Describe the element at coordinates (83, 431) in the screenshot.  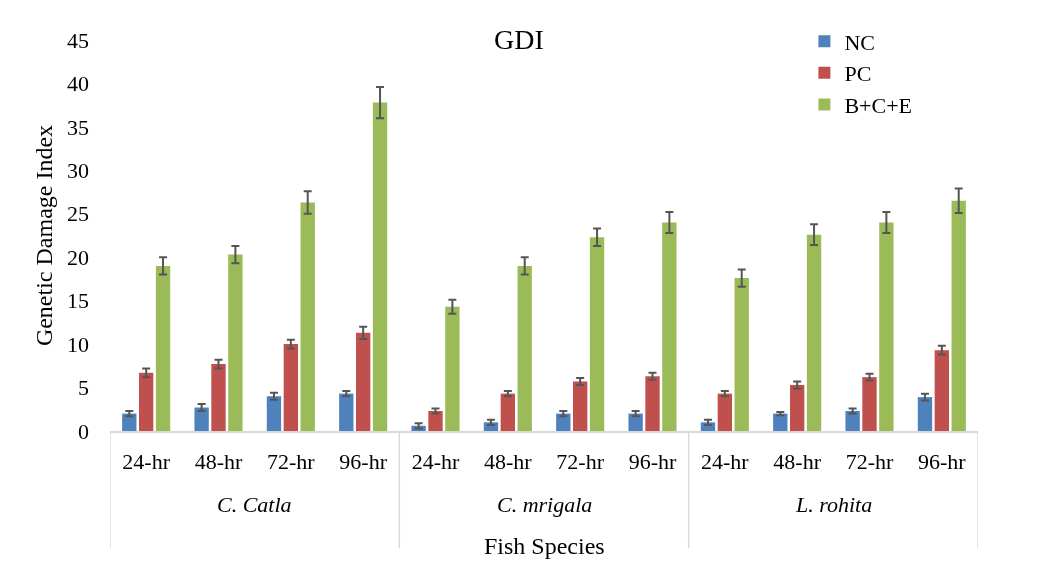
I see `y-tick-label: 0` at that location.